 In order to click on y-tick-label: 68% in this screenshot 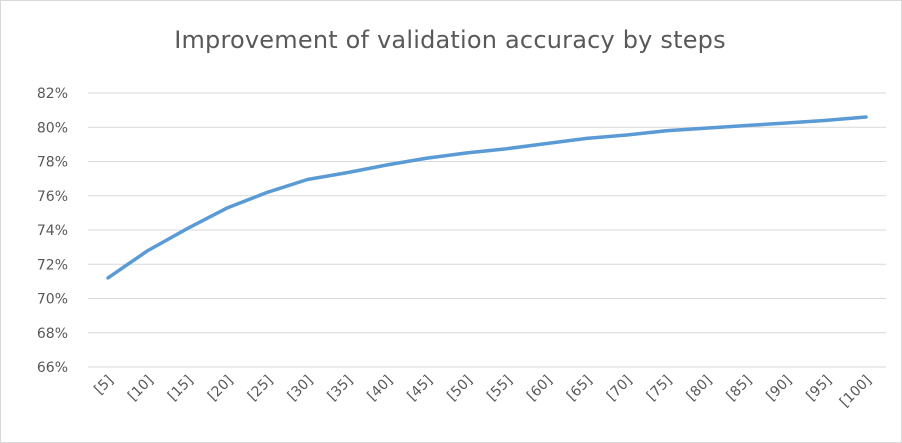, I will do `click(52, 334)`.